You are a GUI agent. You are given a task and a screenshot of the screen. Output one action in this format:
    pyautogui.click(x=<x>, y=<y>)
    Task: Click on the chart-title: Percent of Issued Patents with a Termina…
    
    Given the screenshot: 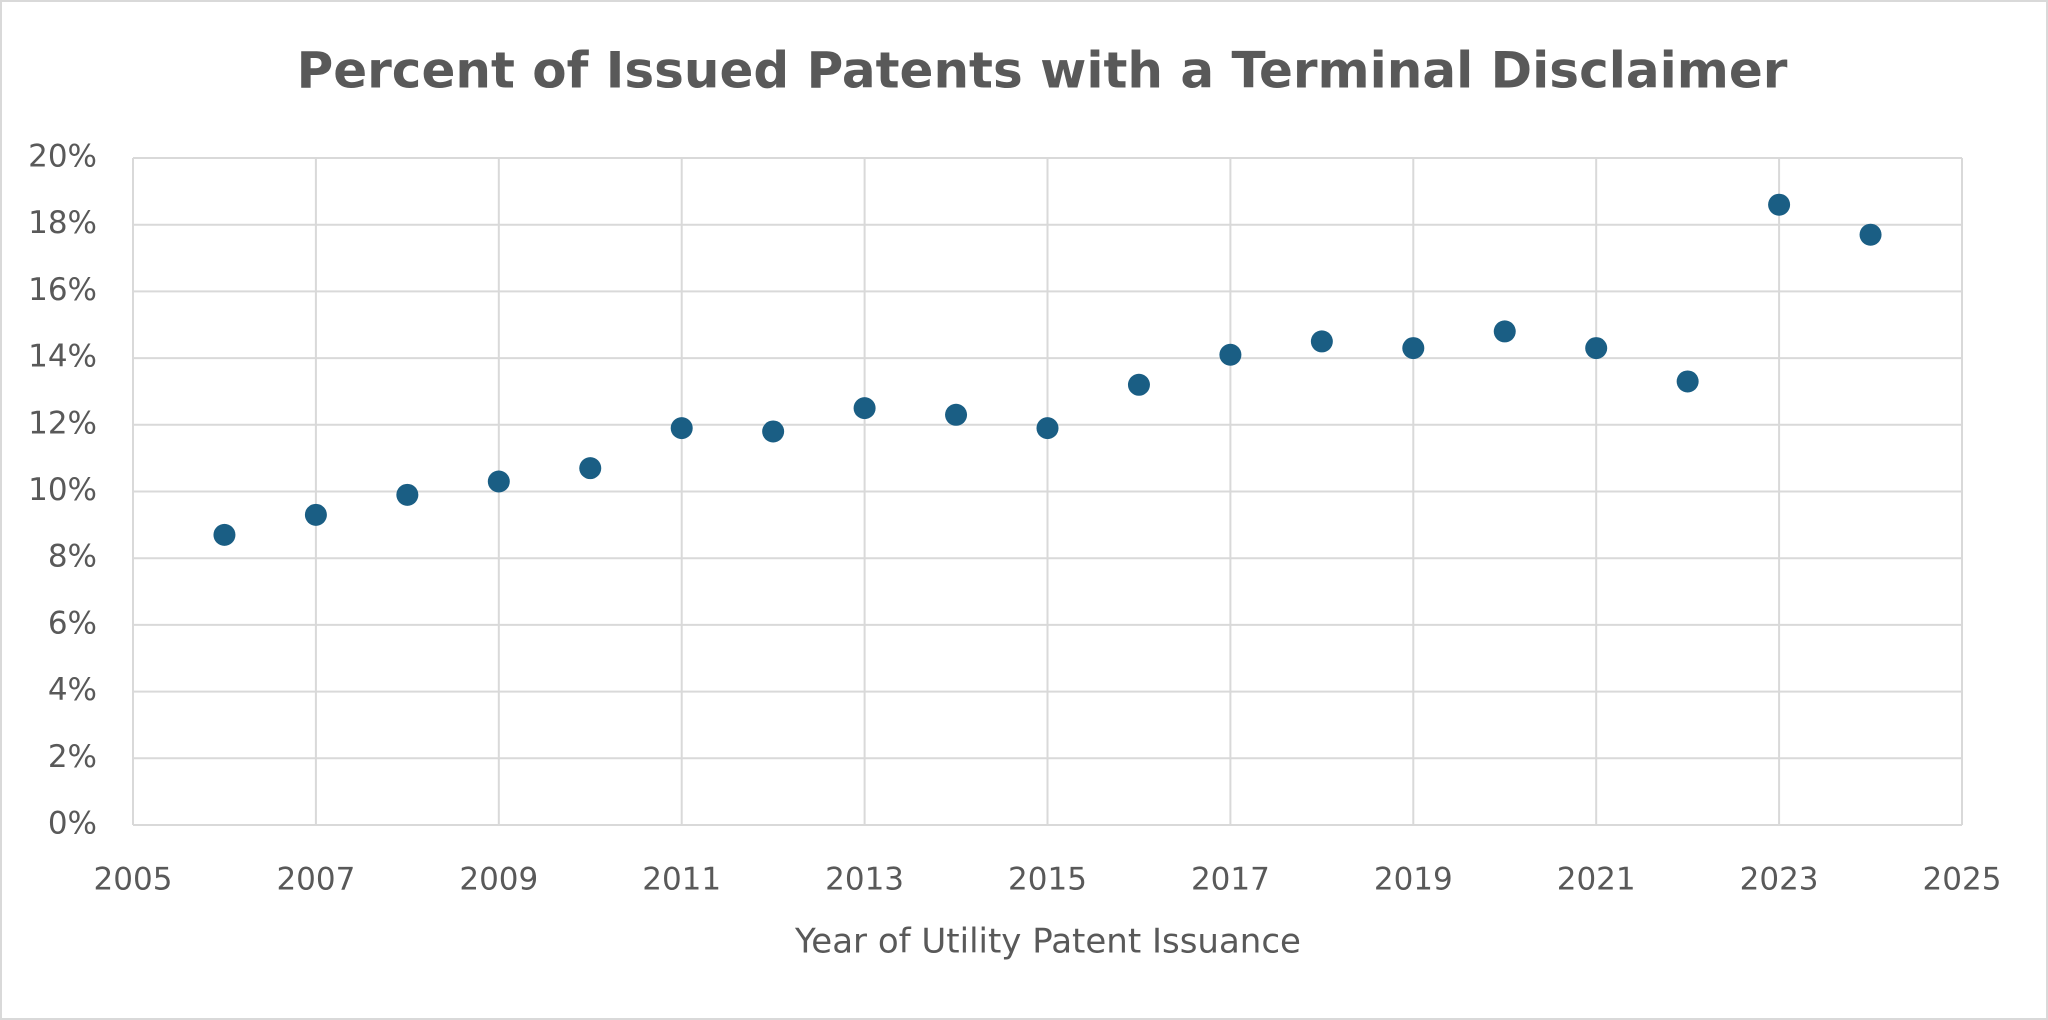 What is the action you would take?
    pyautogui.click(x=1042, y=71)
    